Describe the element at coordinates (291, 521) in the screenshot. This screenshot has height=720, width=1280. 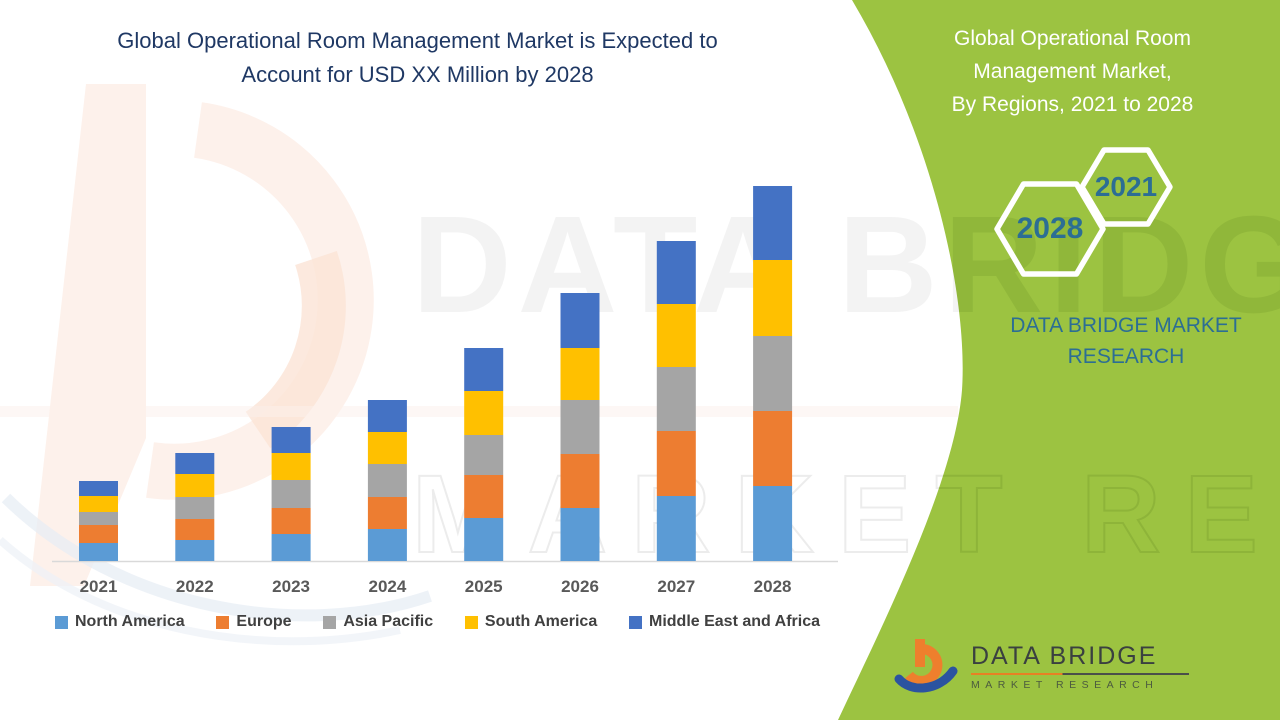
I see `bar-segment-2023-europe` at that location.